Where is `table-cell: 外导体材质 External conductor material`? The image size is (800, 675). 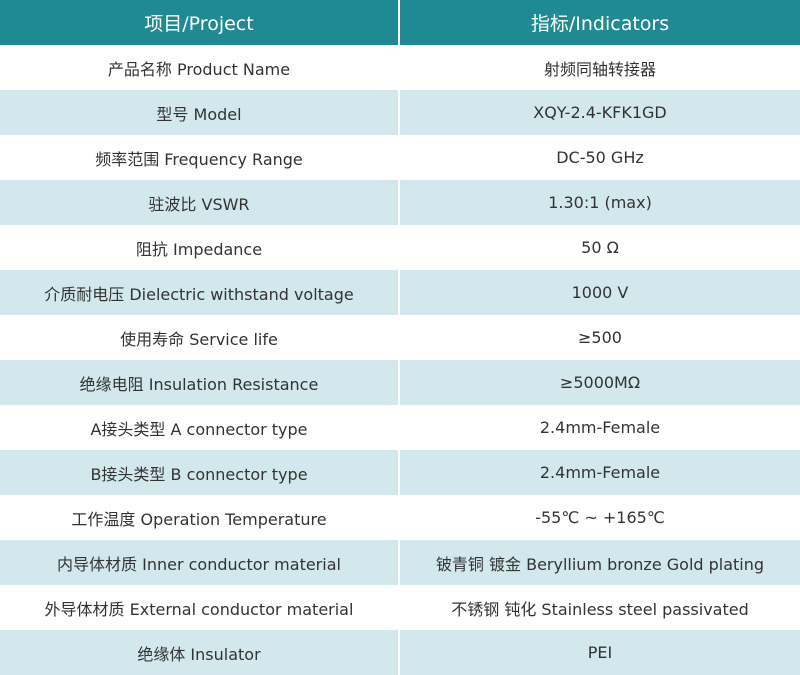 table-cell: 外导体材质 External conductor material is located at coordinates (200, 607).